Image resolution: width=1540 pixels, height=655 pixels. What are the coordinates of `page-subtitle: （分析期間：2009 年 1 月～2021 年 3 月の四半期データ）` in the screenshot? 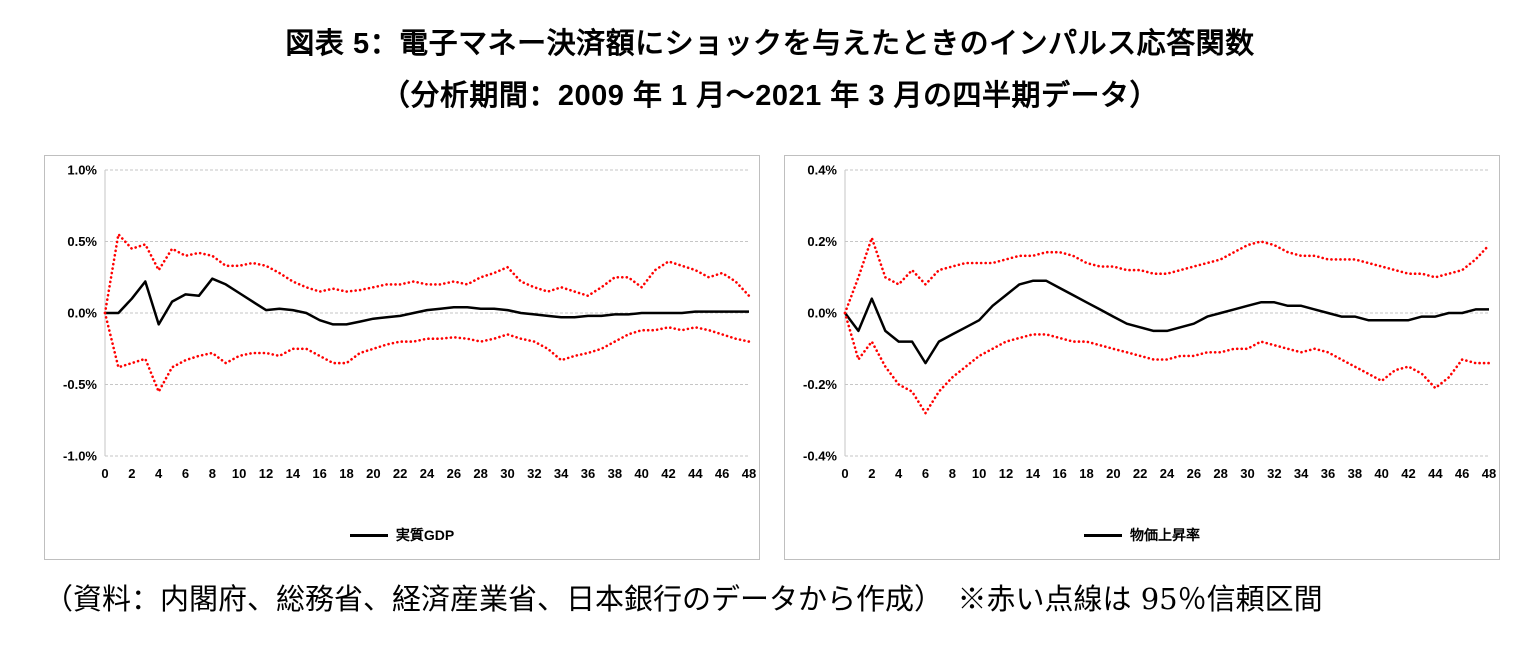 It's located at (770, 96).